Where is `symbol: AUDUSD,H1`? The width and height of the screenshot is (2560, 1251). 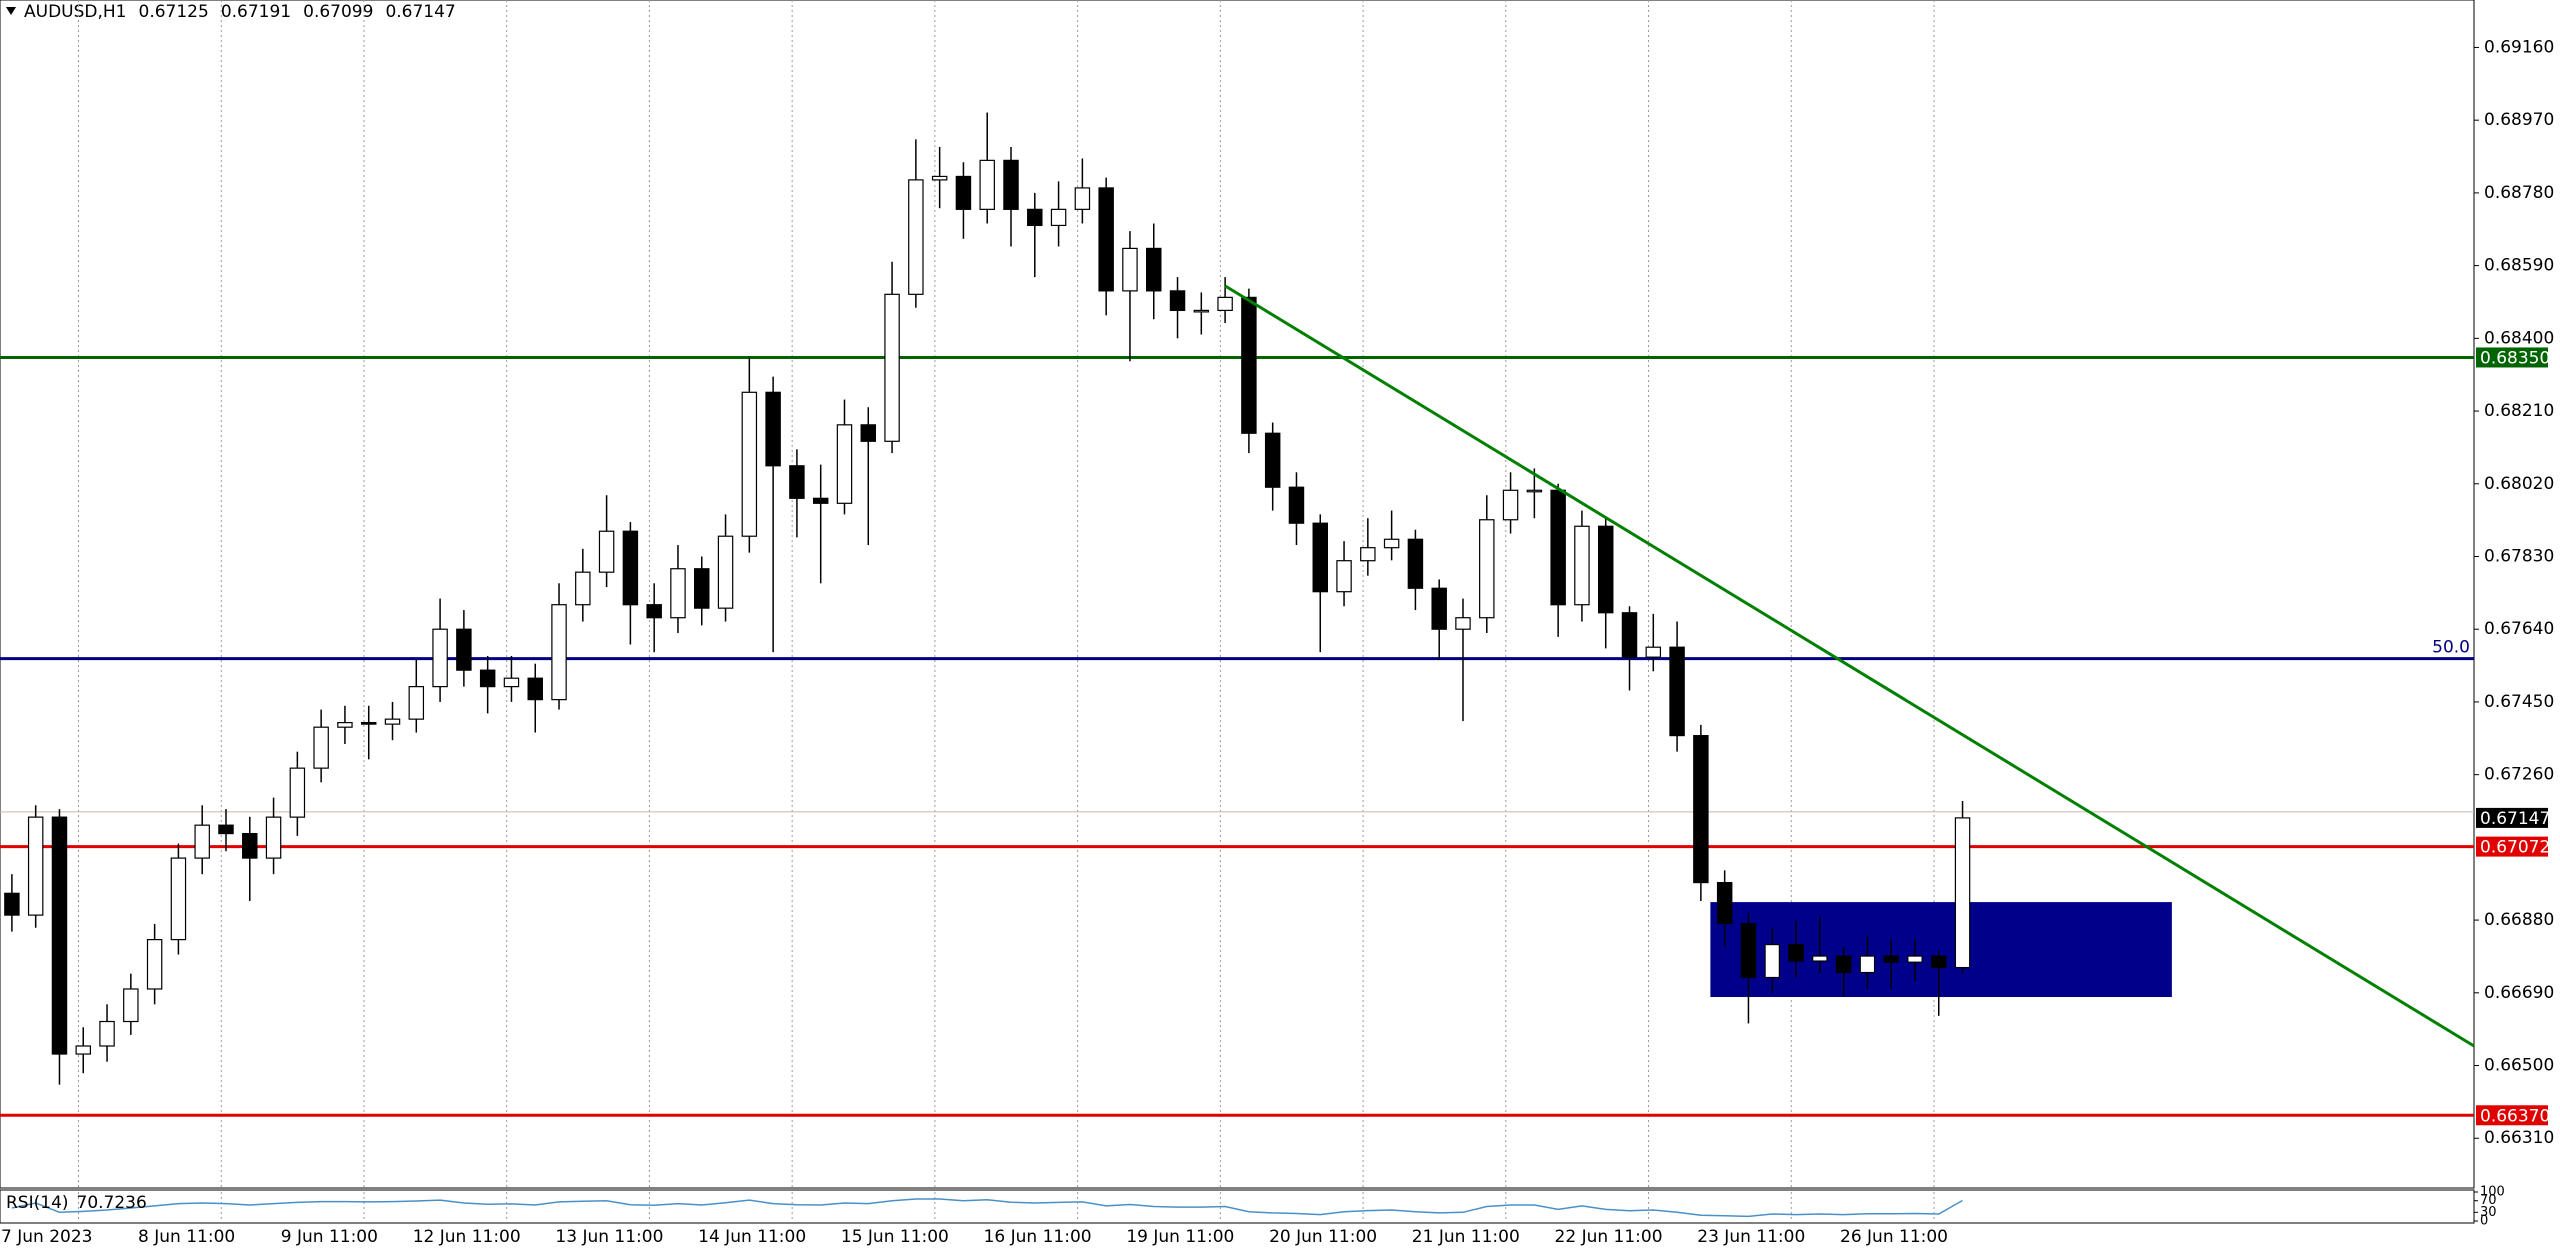 symbol: AUDUSD,H1 is located at coordinates (75, 12).